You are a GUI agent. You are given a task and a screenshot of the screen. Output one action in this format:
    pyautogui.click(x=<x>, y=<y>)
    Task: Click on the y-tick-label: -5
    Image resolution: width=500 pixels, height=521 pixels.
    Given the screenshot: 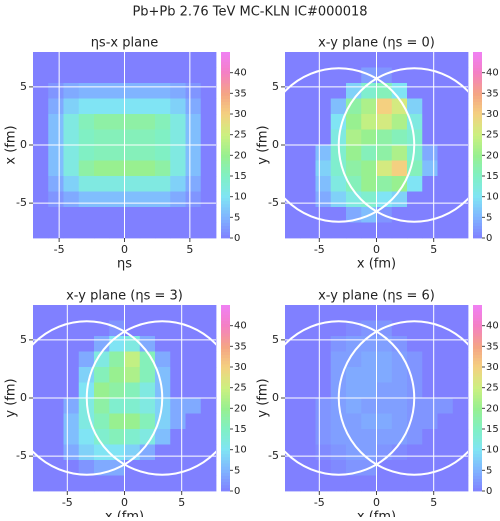 What is the action you would take?
    pyautogui.click(x=273, y=202)
    